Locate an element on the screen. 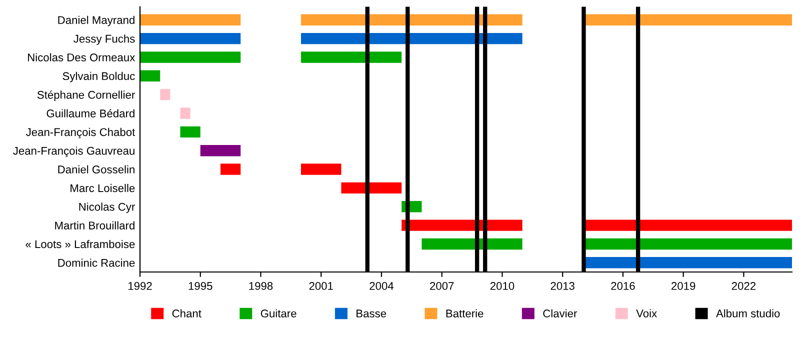 Image resolution: width=800 pixels, height=340 pixels. y-tick-label: Stéphane Cornellier is located at coordinates (86, 95).